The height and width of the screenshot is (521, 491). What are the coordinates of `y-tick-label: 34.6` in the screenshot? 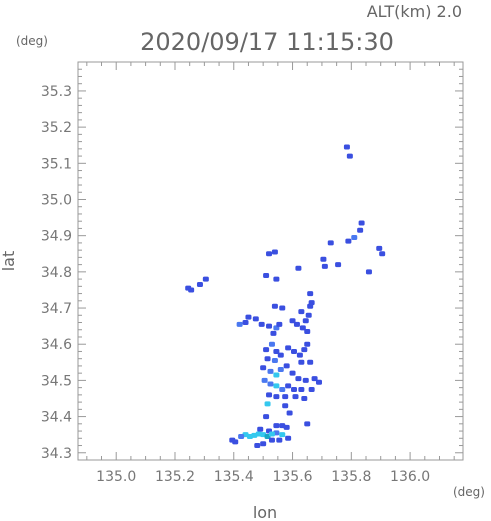 It's located at (56, 345).